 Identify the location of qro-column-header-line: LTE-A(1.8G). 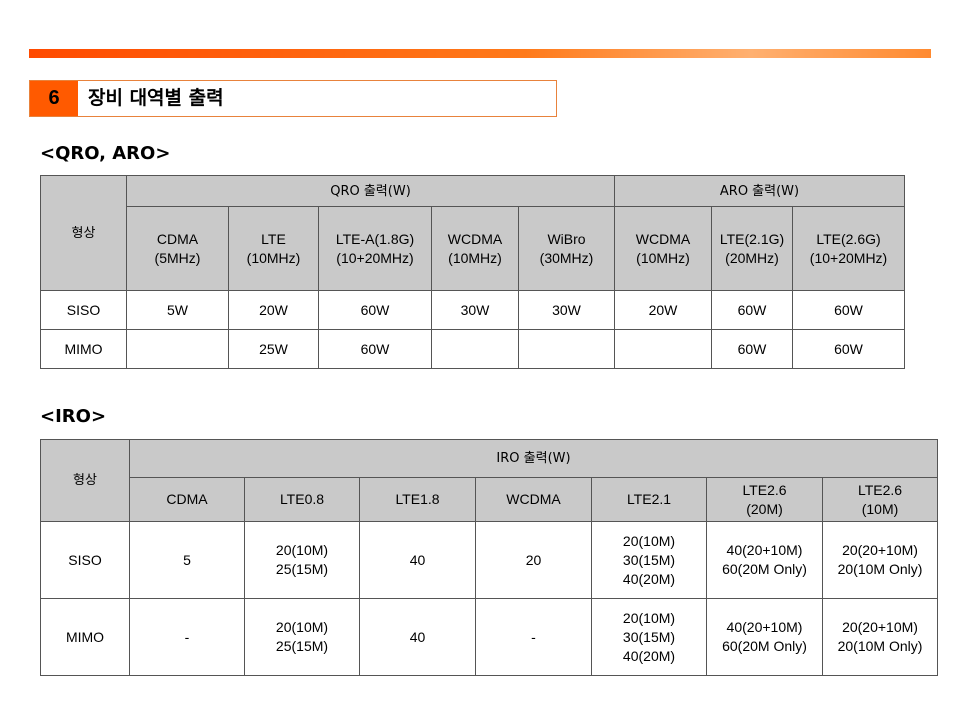
(375, 238).